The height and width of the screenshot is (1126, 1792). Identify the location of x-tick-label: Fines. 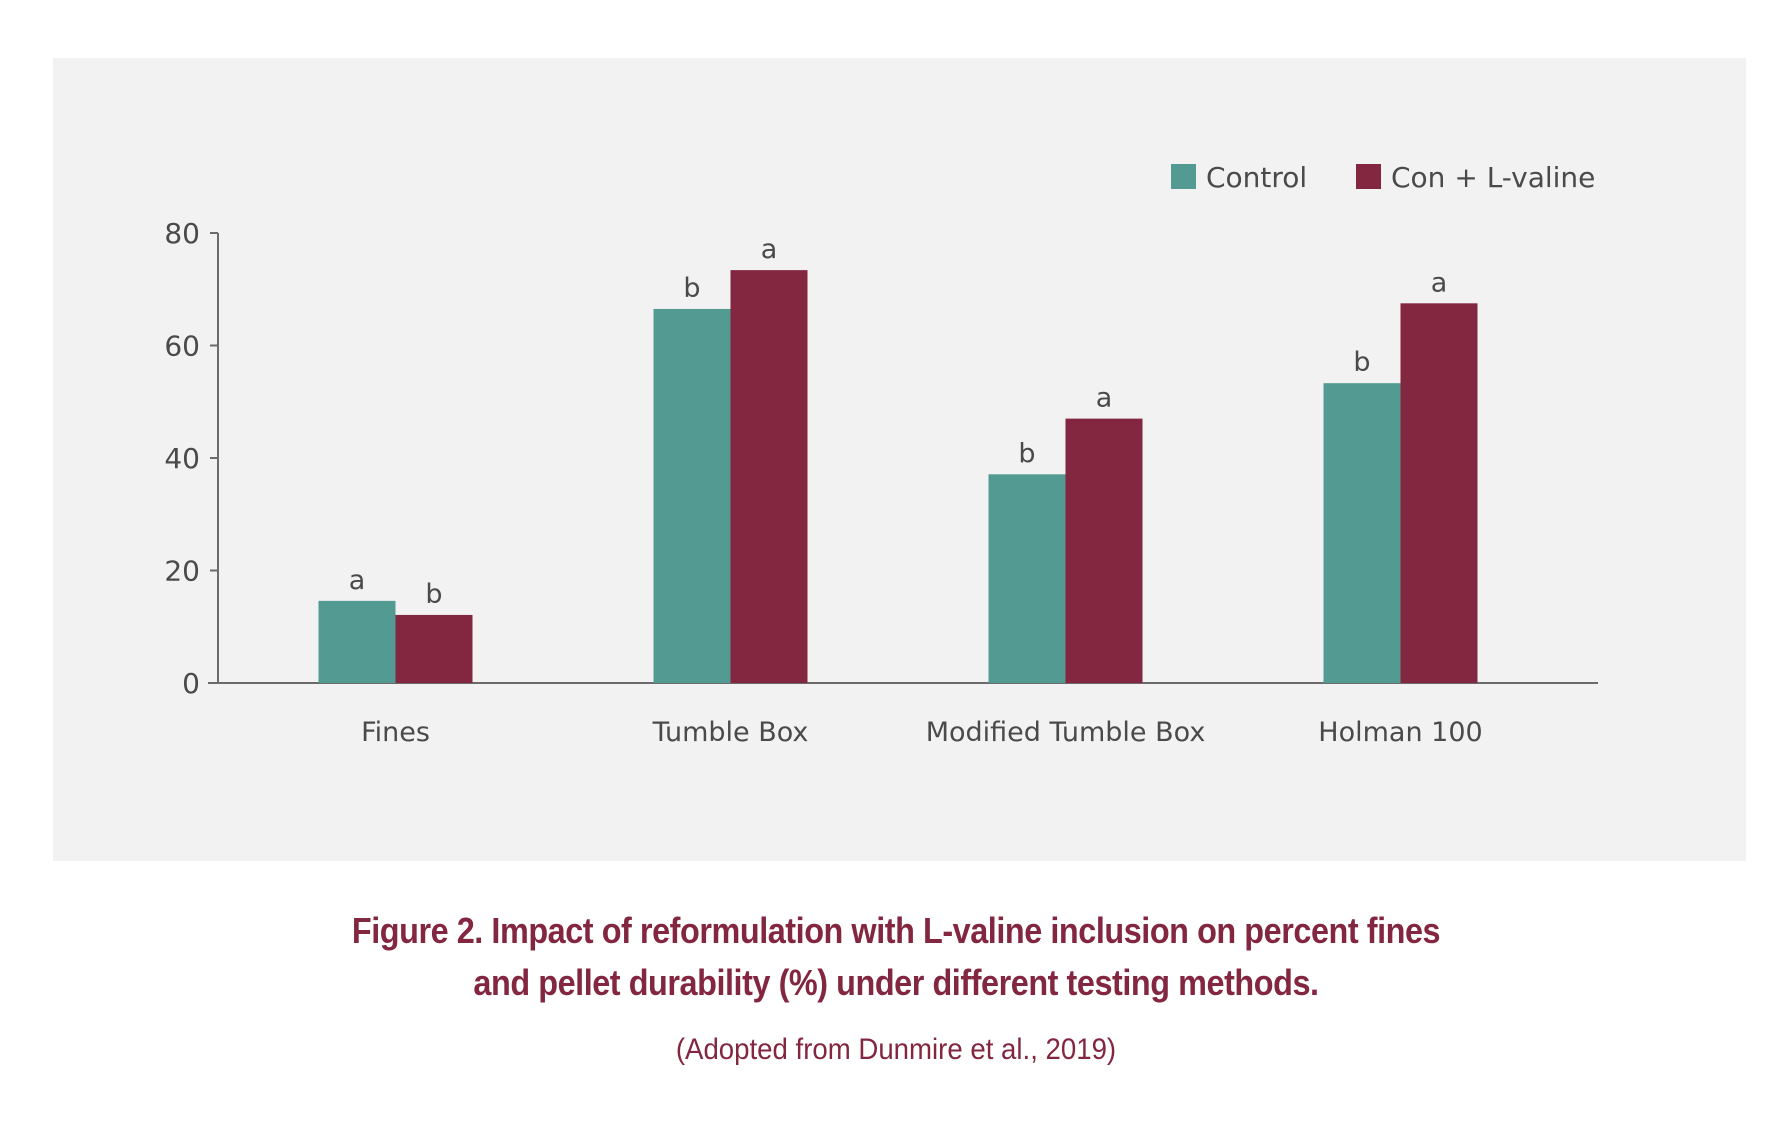
(395, 732).